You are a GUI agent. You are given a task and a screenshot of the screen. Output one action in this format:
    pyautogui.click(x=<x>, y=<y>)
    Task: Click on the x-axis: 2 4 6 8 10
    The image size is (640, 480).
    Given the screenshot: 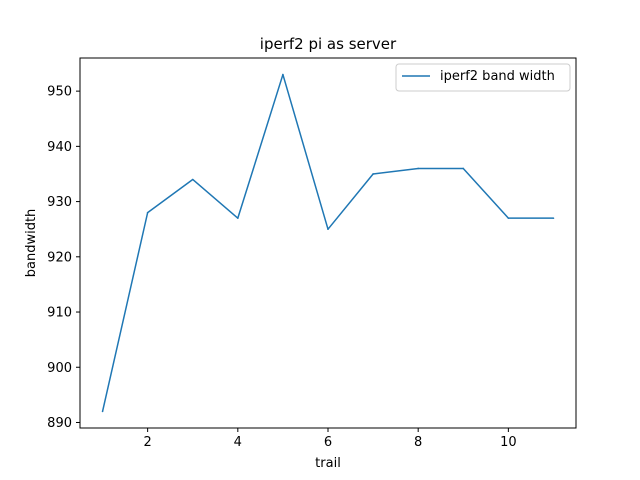 What is the action you would take?
    pyautogui.click(x=330, y=439)
    